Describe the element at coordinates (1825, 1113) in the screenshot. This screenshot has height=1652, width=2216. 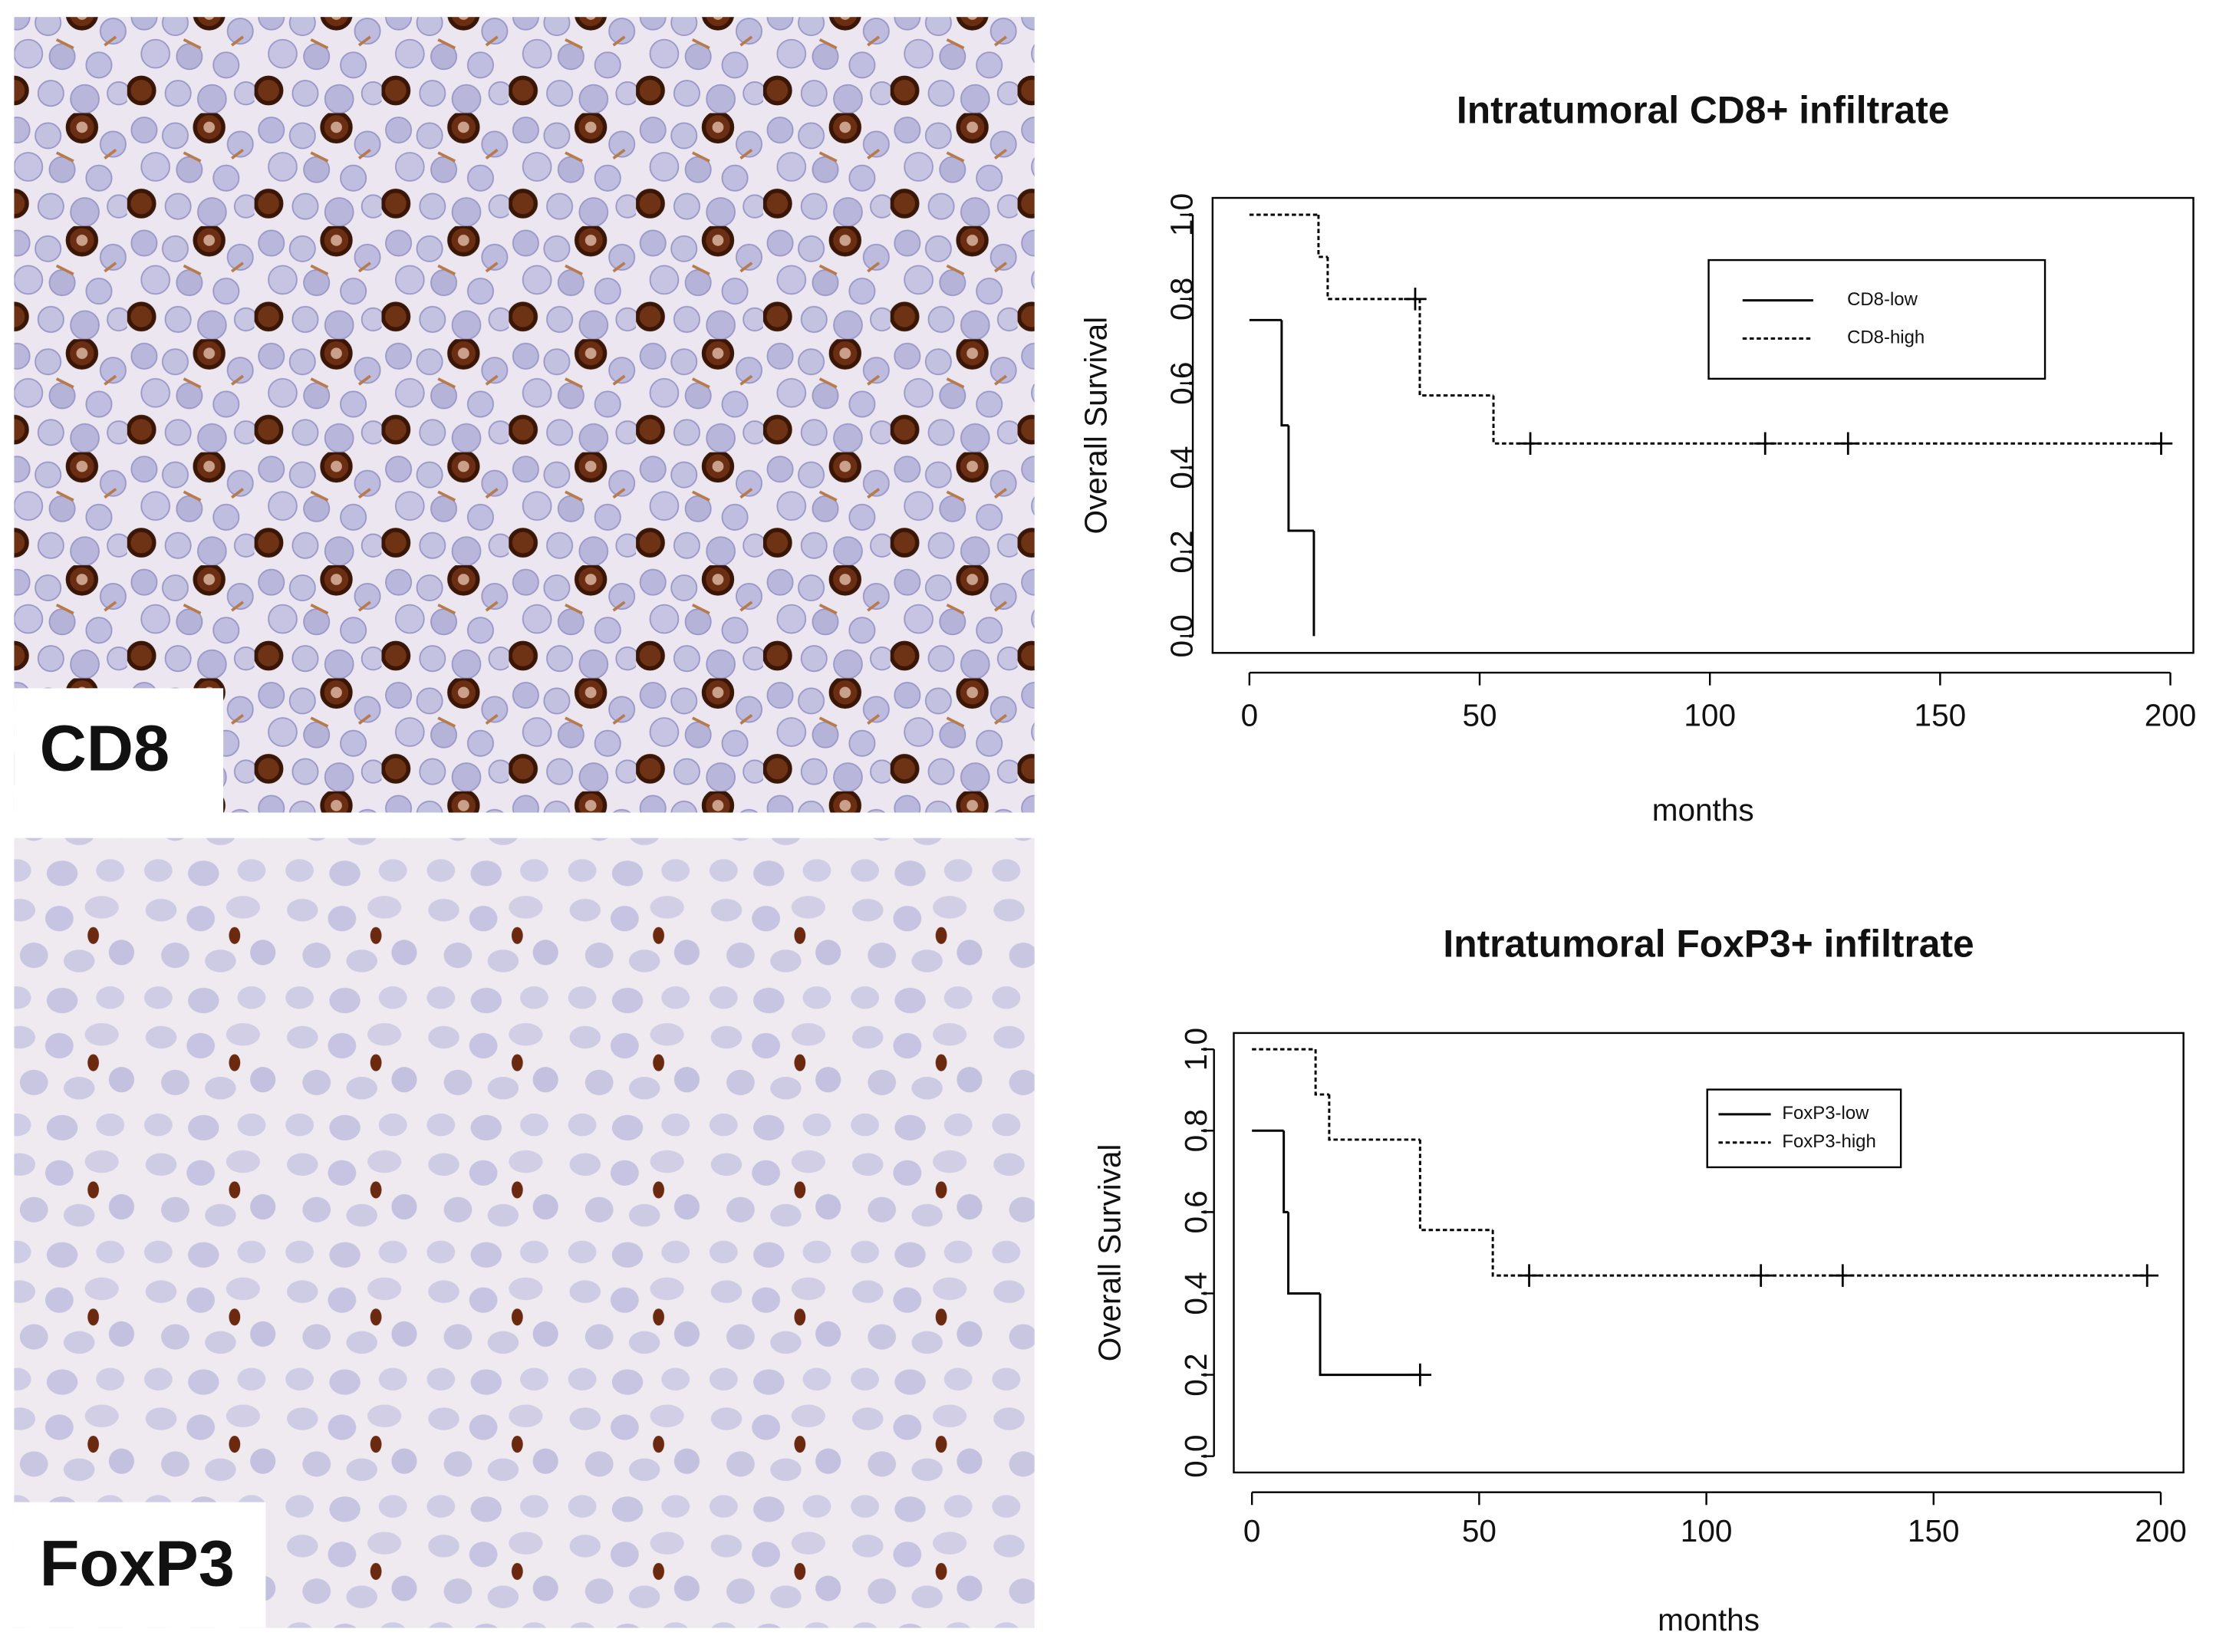
I see `legend-label: FoxP3-low` at that location.